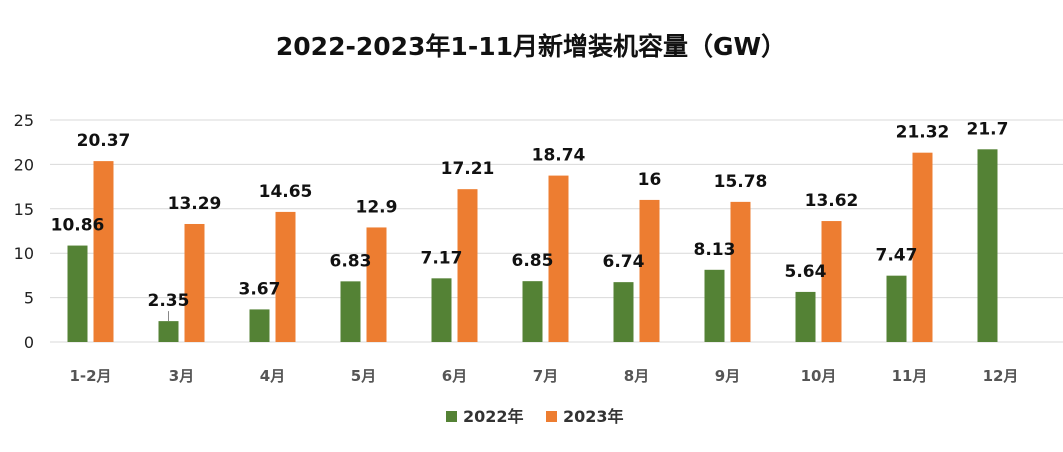 This screenshot has width=1063, height=452. I want to click on bar-2023年-11月, so click(922, 247).